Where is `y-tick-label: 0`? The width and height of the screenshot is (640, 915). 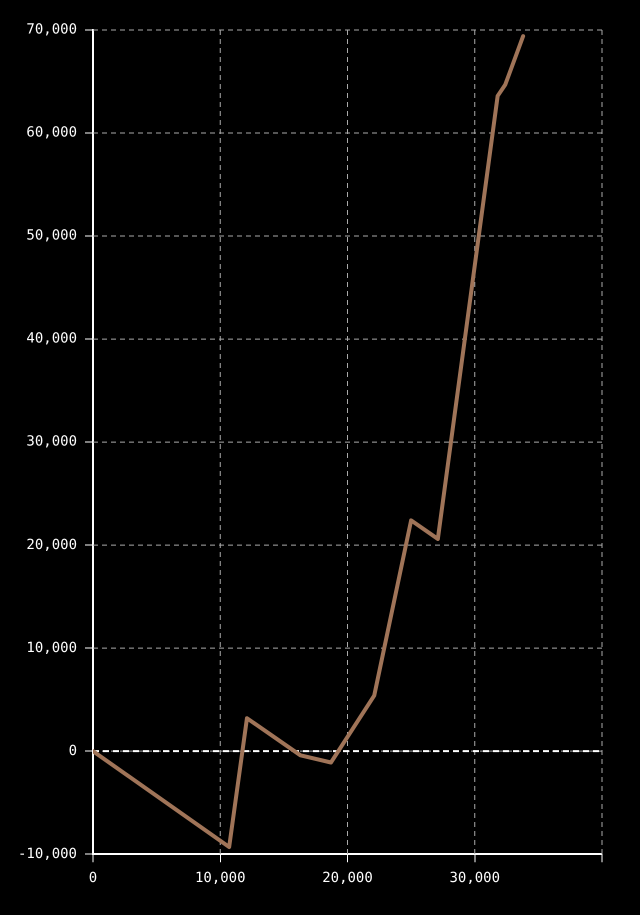
y-tick-label: 0 is located at coordinates (72, 750).